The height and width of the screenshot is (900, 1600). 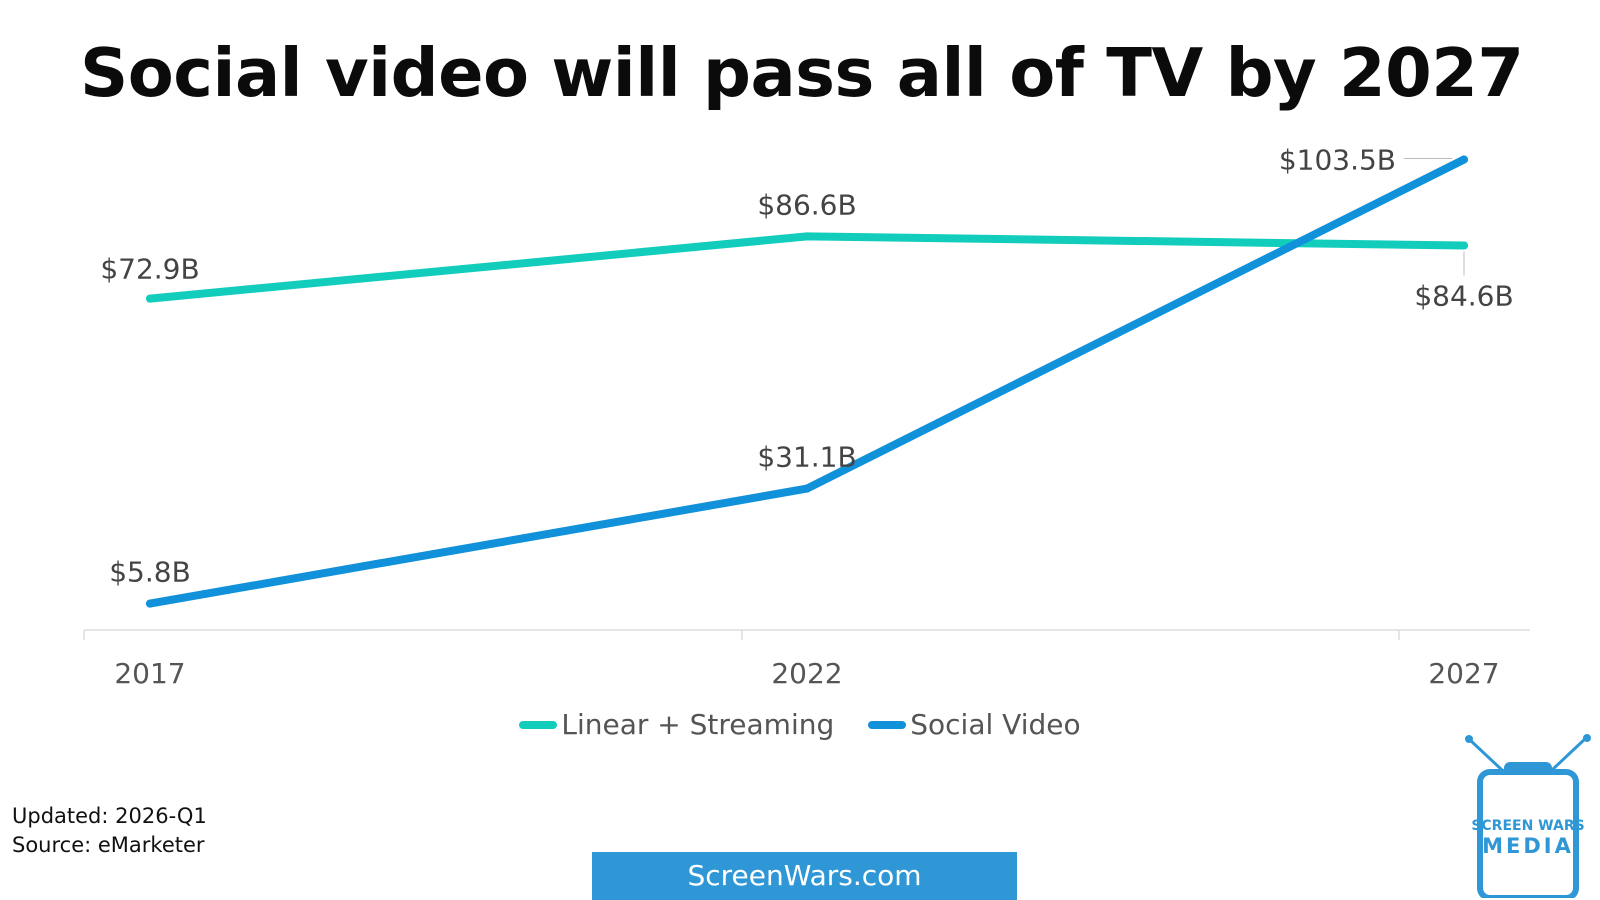 I want to click on site-link-banner: ScreenWars.com, so click(x=804, y=876).